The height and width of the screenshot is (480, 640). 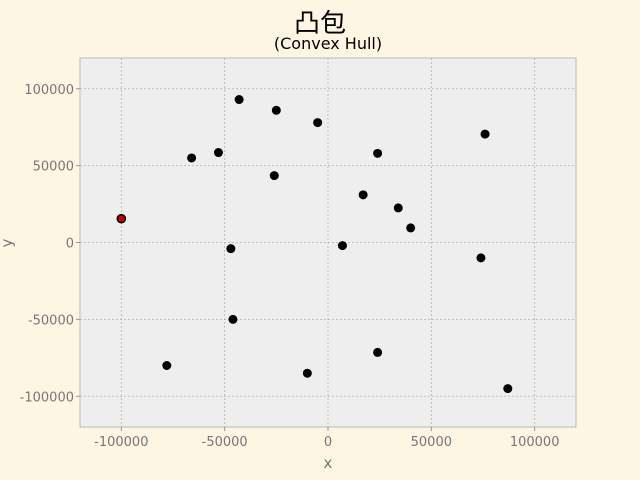 What do you see at coordinates (328, 463) in the screenshot?
I see `x-axis-label: x` at bounding box center [328, 463].